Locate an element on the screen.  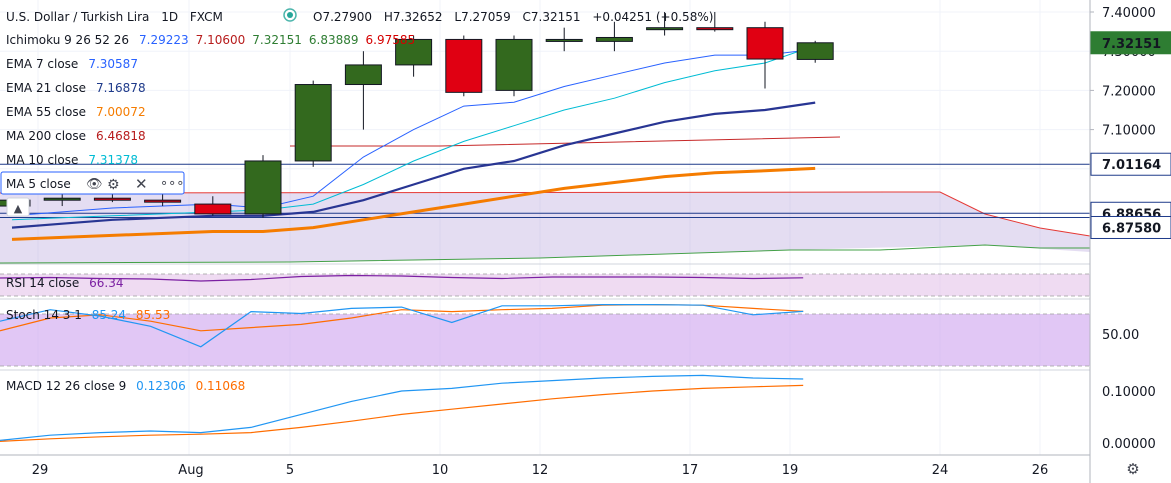
more-icon: ∘∘∘ is located at coordinates (172, 183).